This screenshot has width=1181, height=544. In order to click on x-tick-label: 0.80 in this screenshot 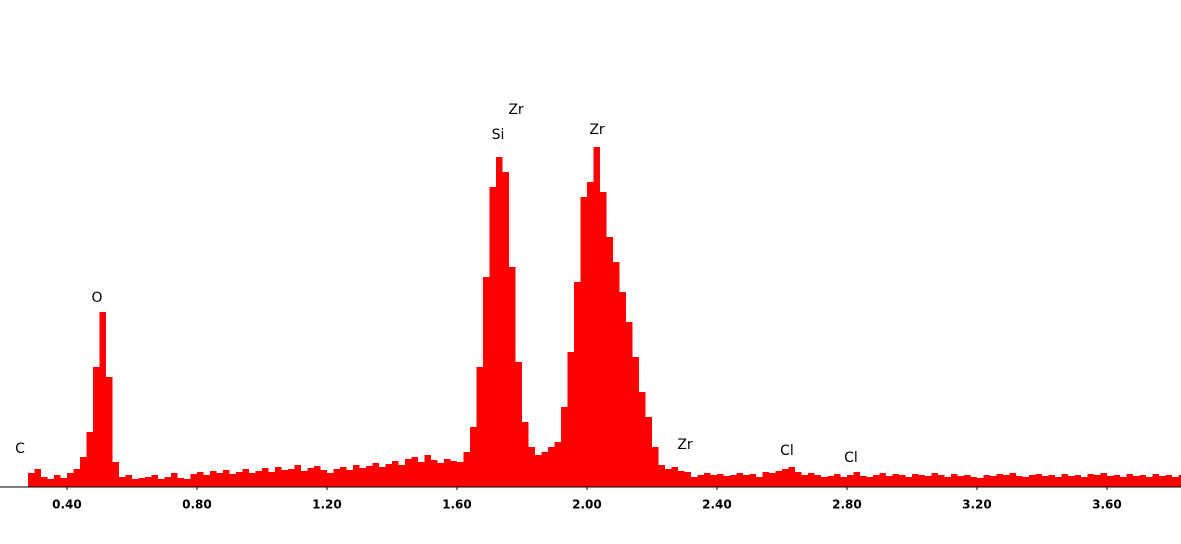, I will do `click(197, 505)`.